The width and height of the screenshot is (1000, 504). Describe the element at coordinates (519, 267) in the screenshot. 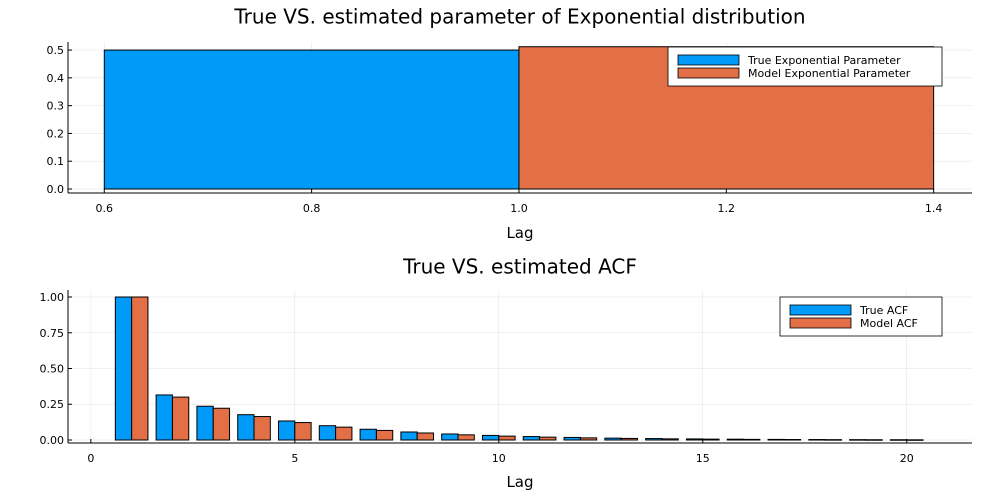

I see `chart-title: True VS. estimated ACF` at that location.